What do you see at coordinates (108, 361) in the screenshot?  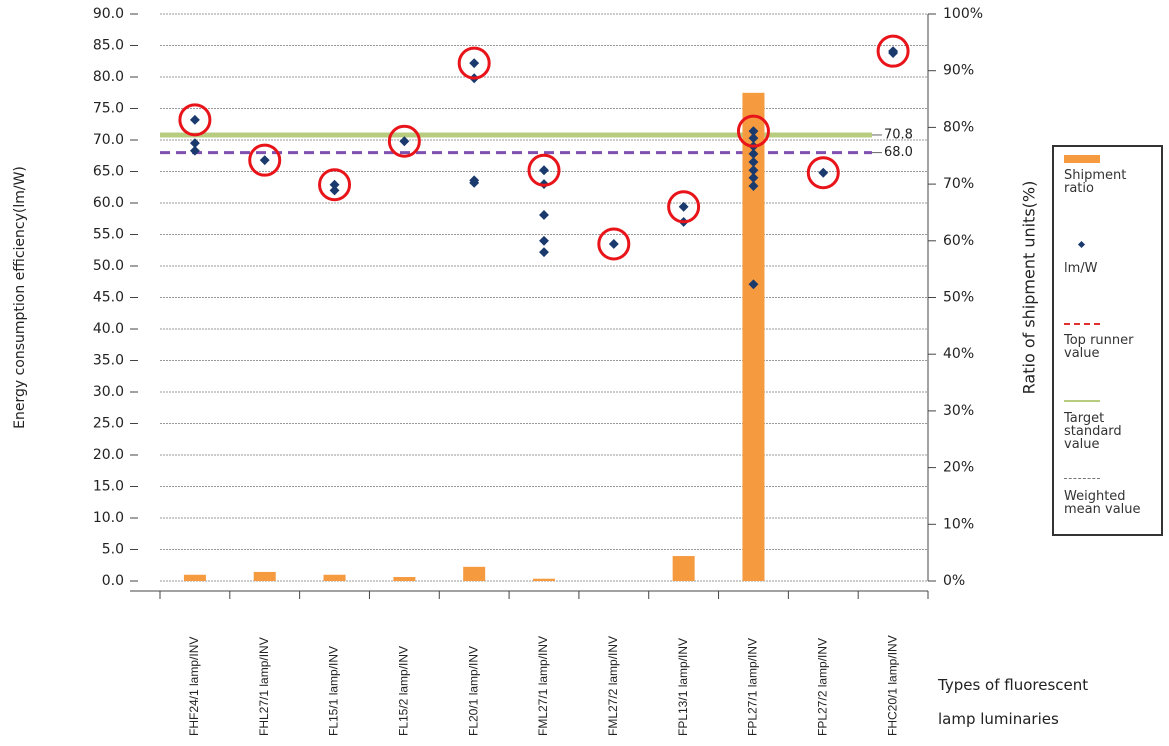 I see `y-tick-label: 35.0` at bounding box center [108, 361].